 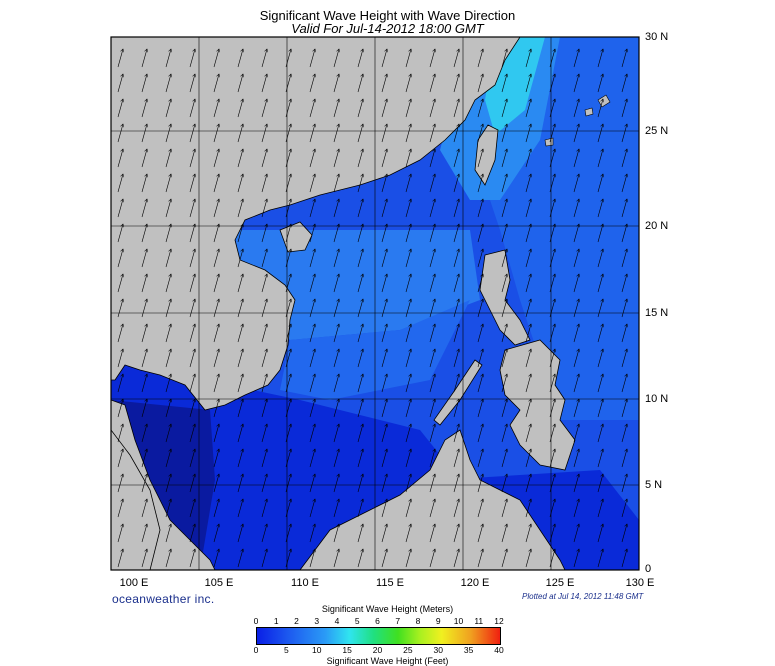 What do you see at coordinates (398, 621) in the screenshot?
I see `legend-meter-tick: 7` at bounding box center [398, 621].